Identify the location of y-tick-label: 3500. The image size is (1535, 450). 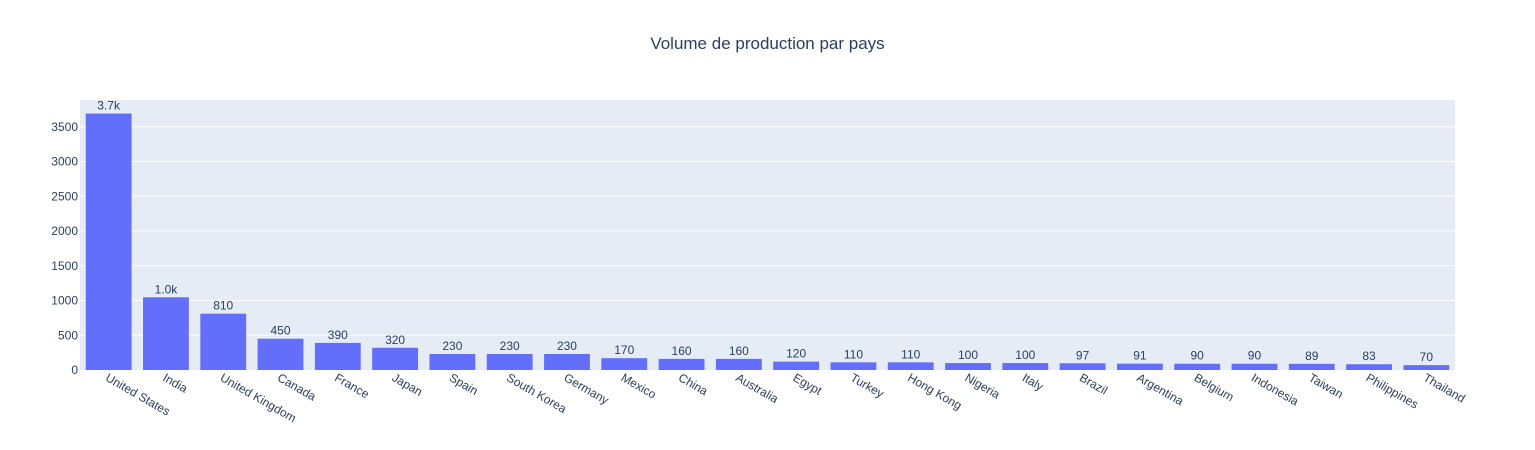
(64, 127).